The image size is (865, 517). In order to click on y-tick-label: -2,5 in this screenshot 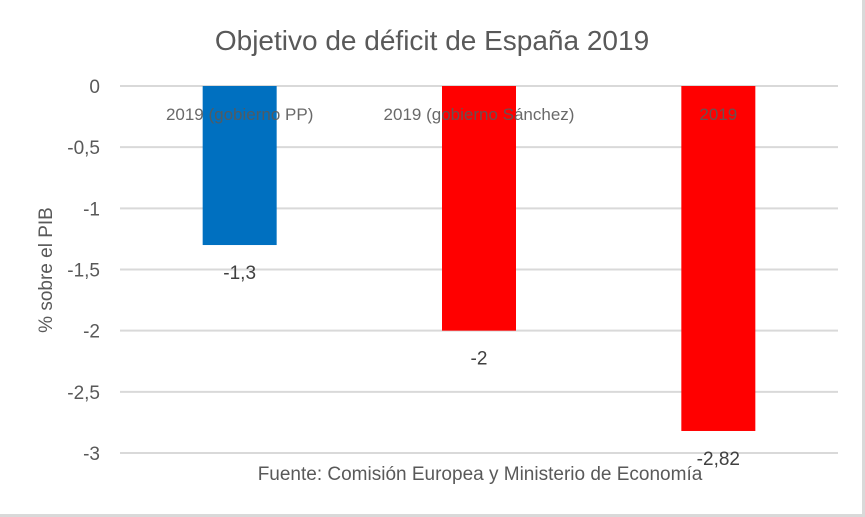, I will do `click(83, 393)`.